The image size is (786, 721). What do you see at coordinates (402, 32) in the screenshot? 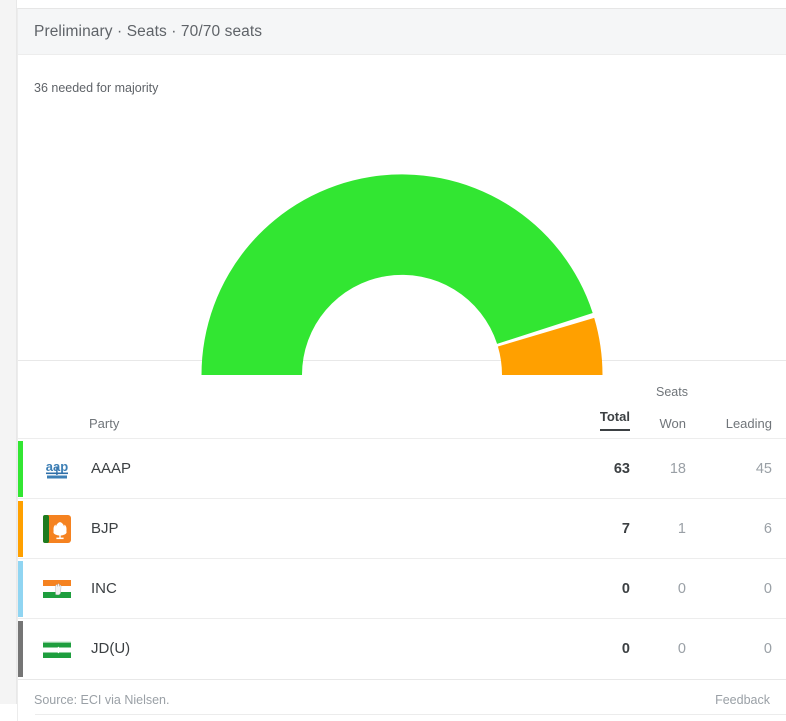
I see `card-header: Preliminary · Seats · 70/70 seats` at bounding box center [402, 32].